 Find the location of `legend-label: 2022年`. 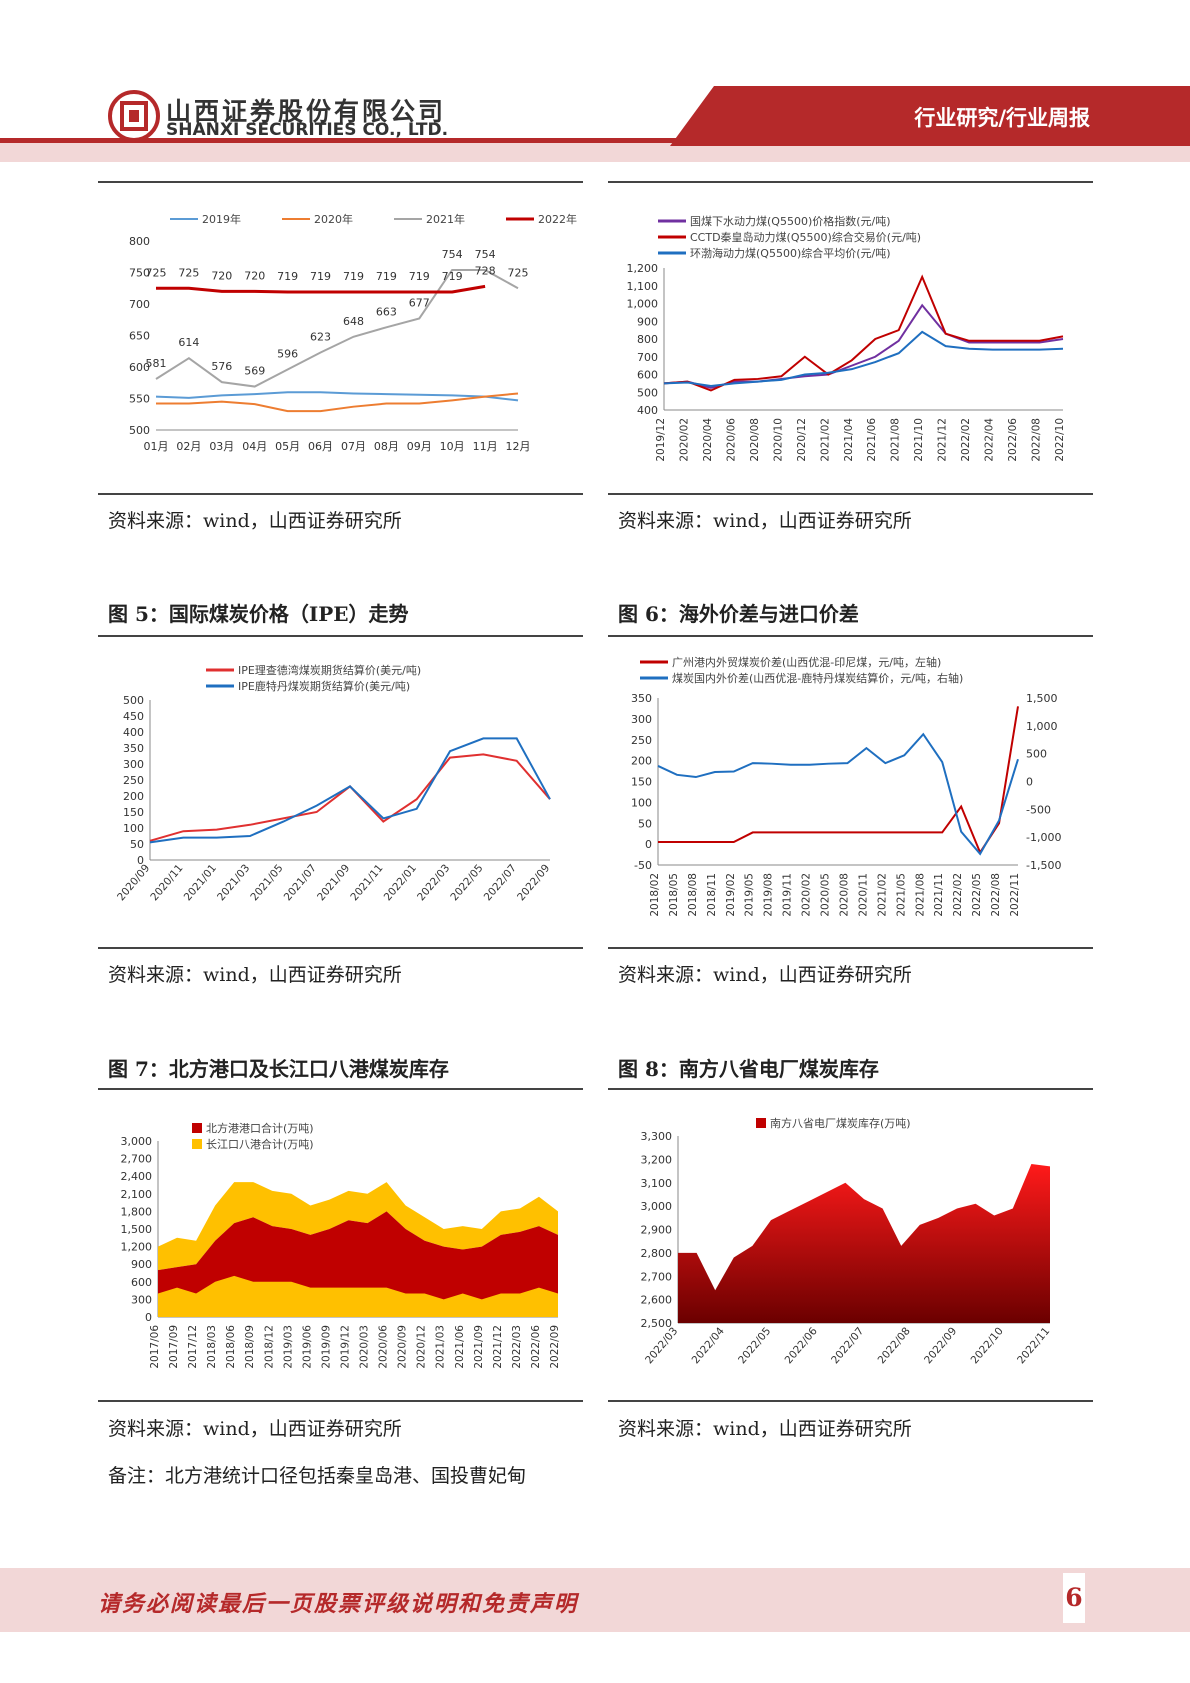

legend-label: 2022年 is located at coordinates (557, 219).